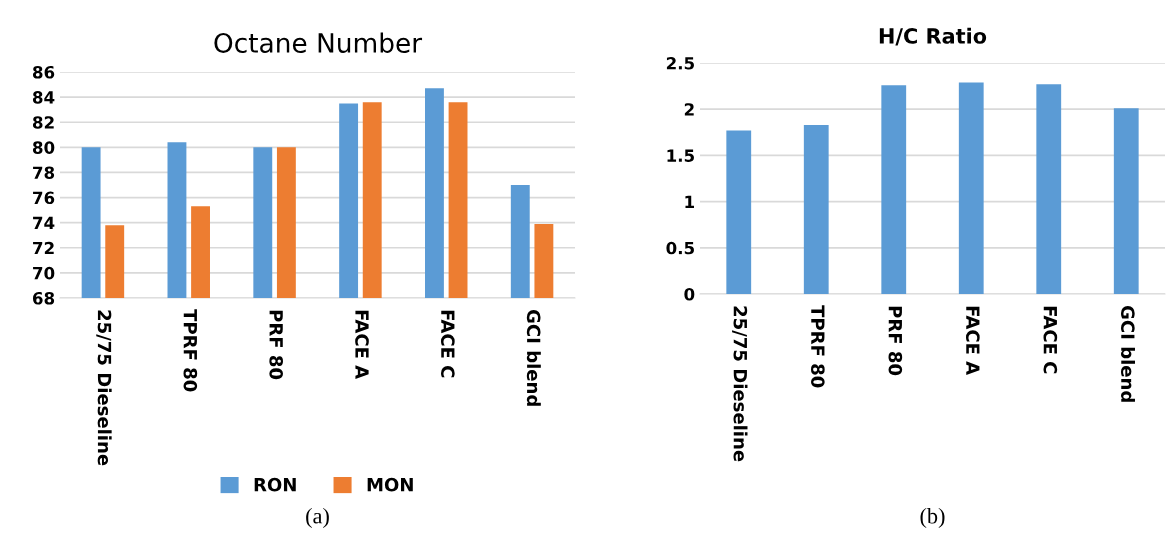 The image size is (1174, 537). Describe the element at coordinates (680, 63) in the screenshot. I see `y-tick-label: 2.5` at that location.